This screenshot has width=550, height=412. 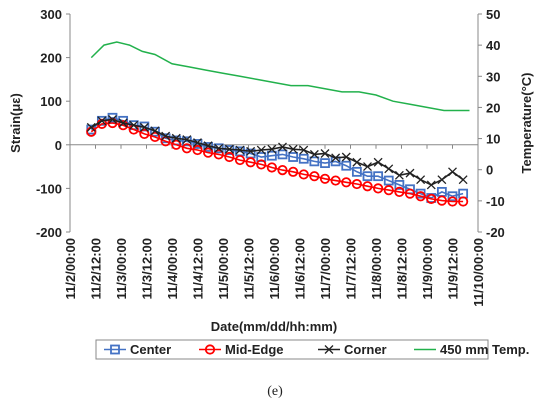 What do you see at coordinates (115, 349) in the screenshot?
I see `legend-marker-center` at bounding box center [115, 349].